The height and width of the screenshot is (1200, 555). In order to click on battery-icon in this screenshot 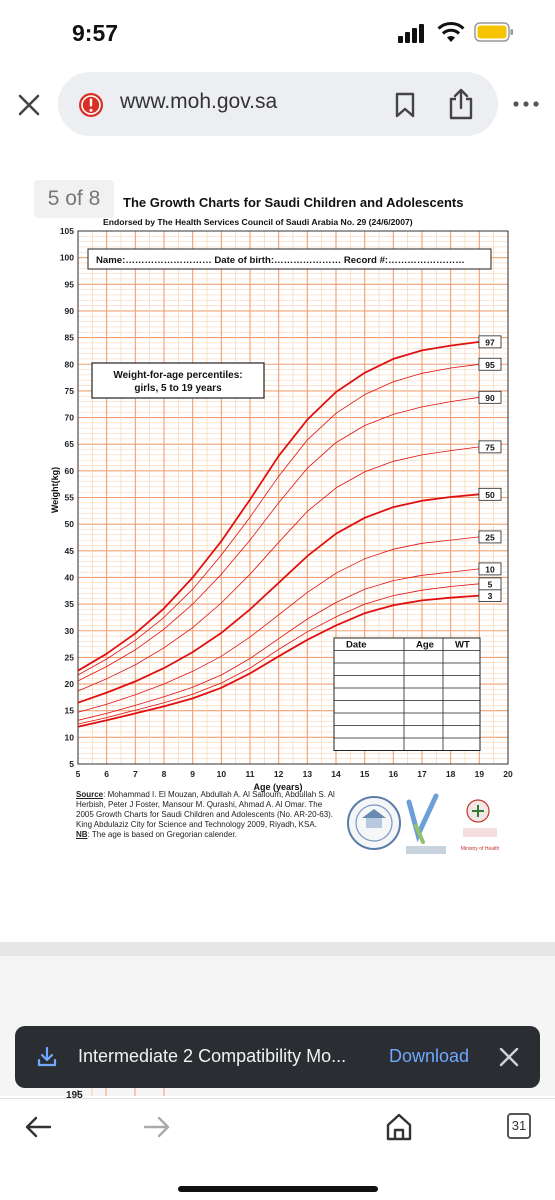, I will do `click(493, 32)`.